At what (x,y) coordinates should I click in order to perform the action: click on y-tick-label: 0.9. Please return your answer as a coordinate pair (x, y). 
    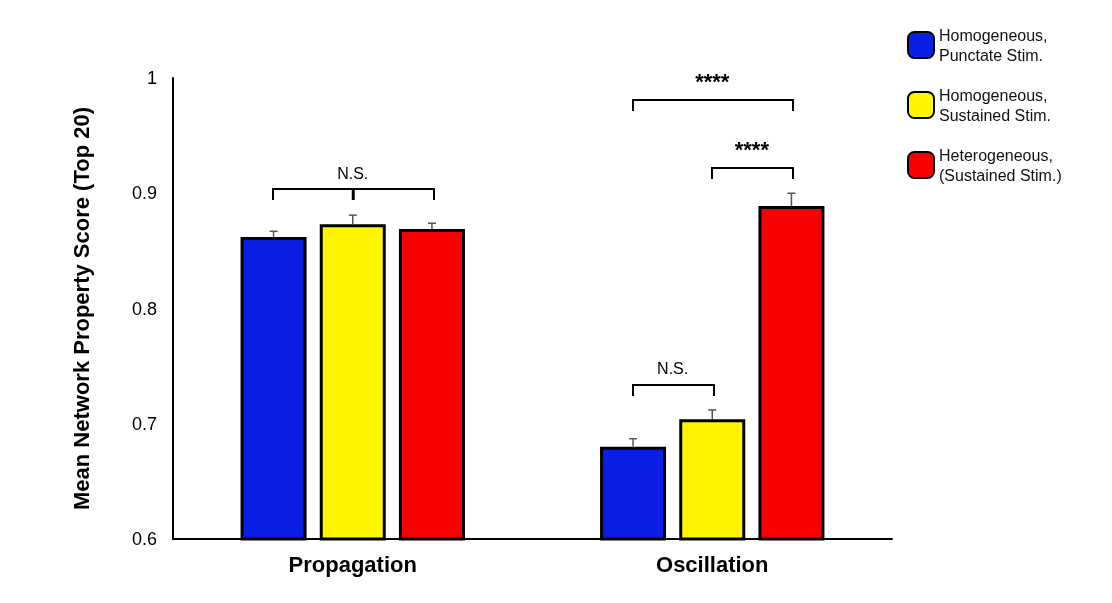
    Looking at the image, I should click on (144, 193).